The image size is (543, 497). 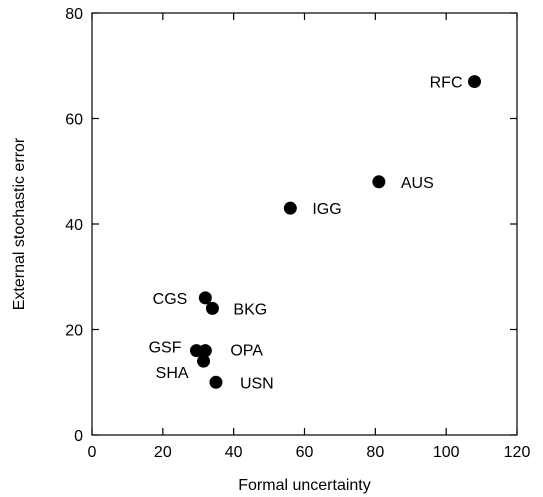 I want to click on y-tick-label: 20, so click(x=74, y=331).